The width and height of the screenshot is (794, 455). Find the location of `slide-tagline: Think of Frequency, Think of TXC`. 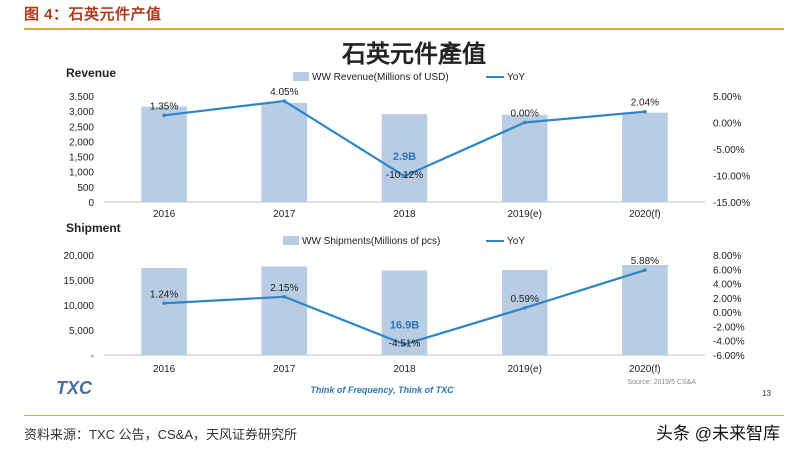

slide-tagline: Think of Frequency, Think of TXC is located at coordinates (382, 390).